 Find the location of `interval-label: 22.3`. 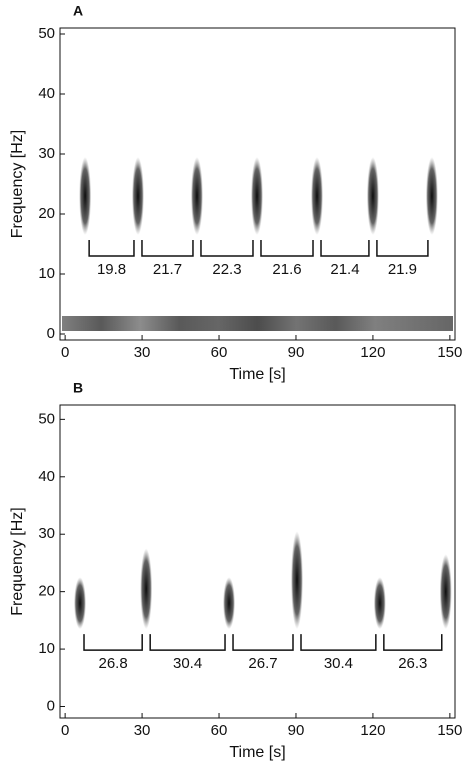

interval-label: 22.3 is located at coordinates (226, 269).